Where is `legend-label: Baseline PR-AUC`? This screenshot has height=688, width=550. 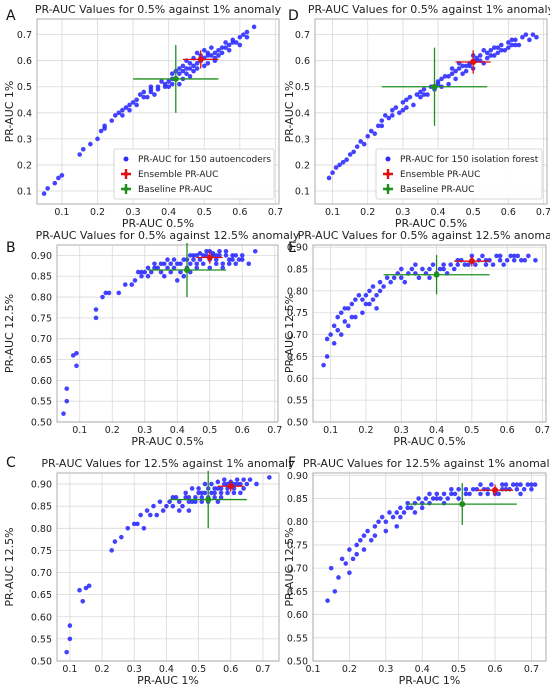 legend-label: Baseline PR-AUC is located at coordinates (437, 190).